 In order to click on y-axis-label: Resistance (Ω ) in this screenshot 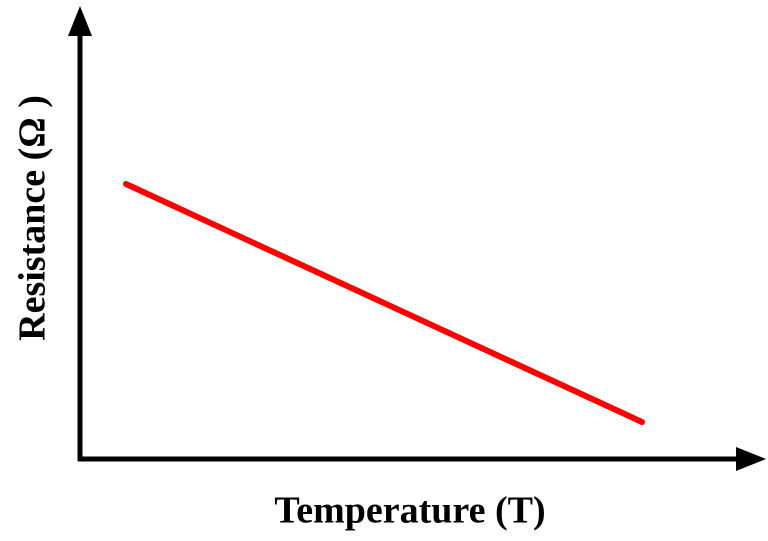, I will do `click(33, 218)`.